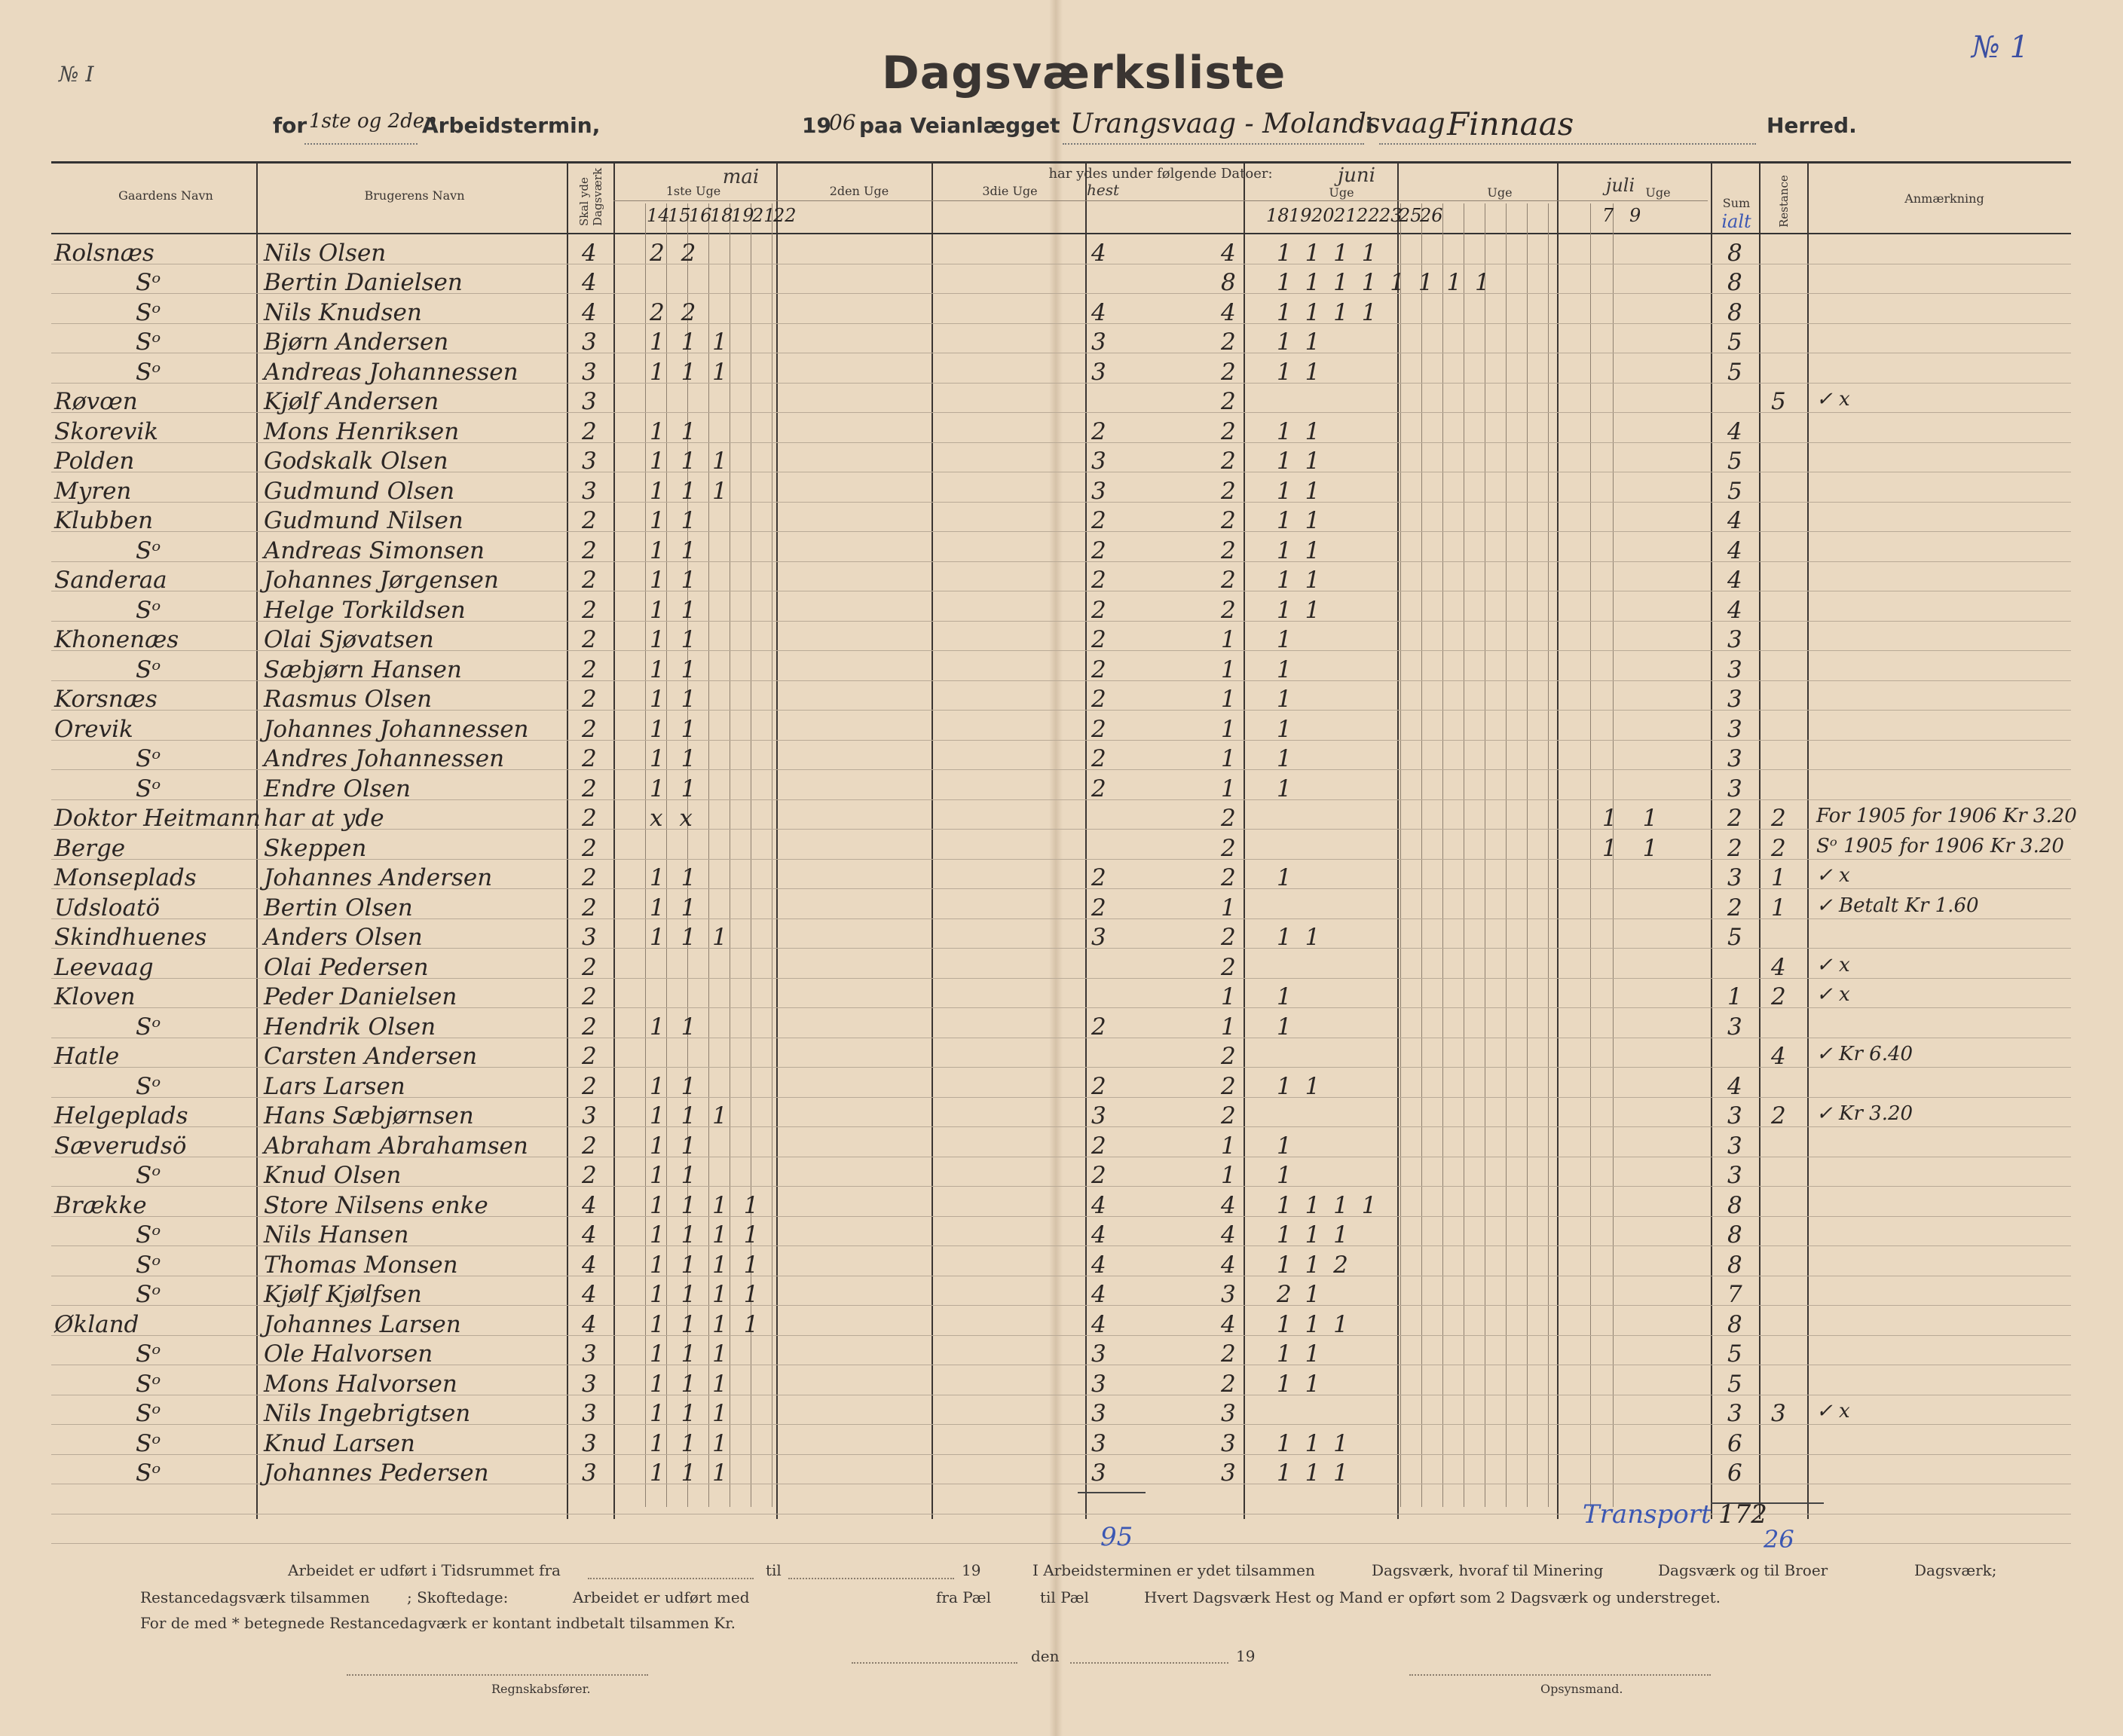 This screenshot has width=2123, height=1736. What do you see at coordinates (95, 996) in the screenshot?
I see `gaard-name: Kloven` at bounding box center [95, 996].